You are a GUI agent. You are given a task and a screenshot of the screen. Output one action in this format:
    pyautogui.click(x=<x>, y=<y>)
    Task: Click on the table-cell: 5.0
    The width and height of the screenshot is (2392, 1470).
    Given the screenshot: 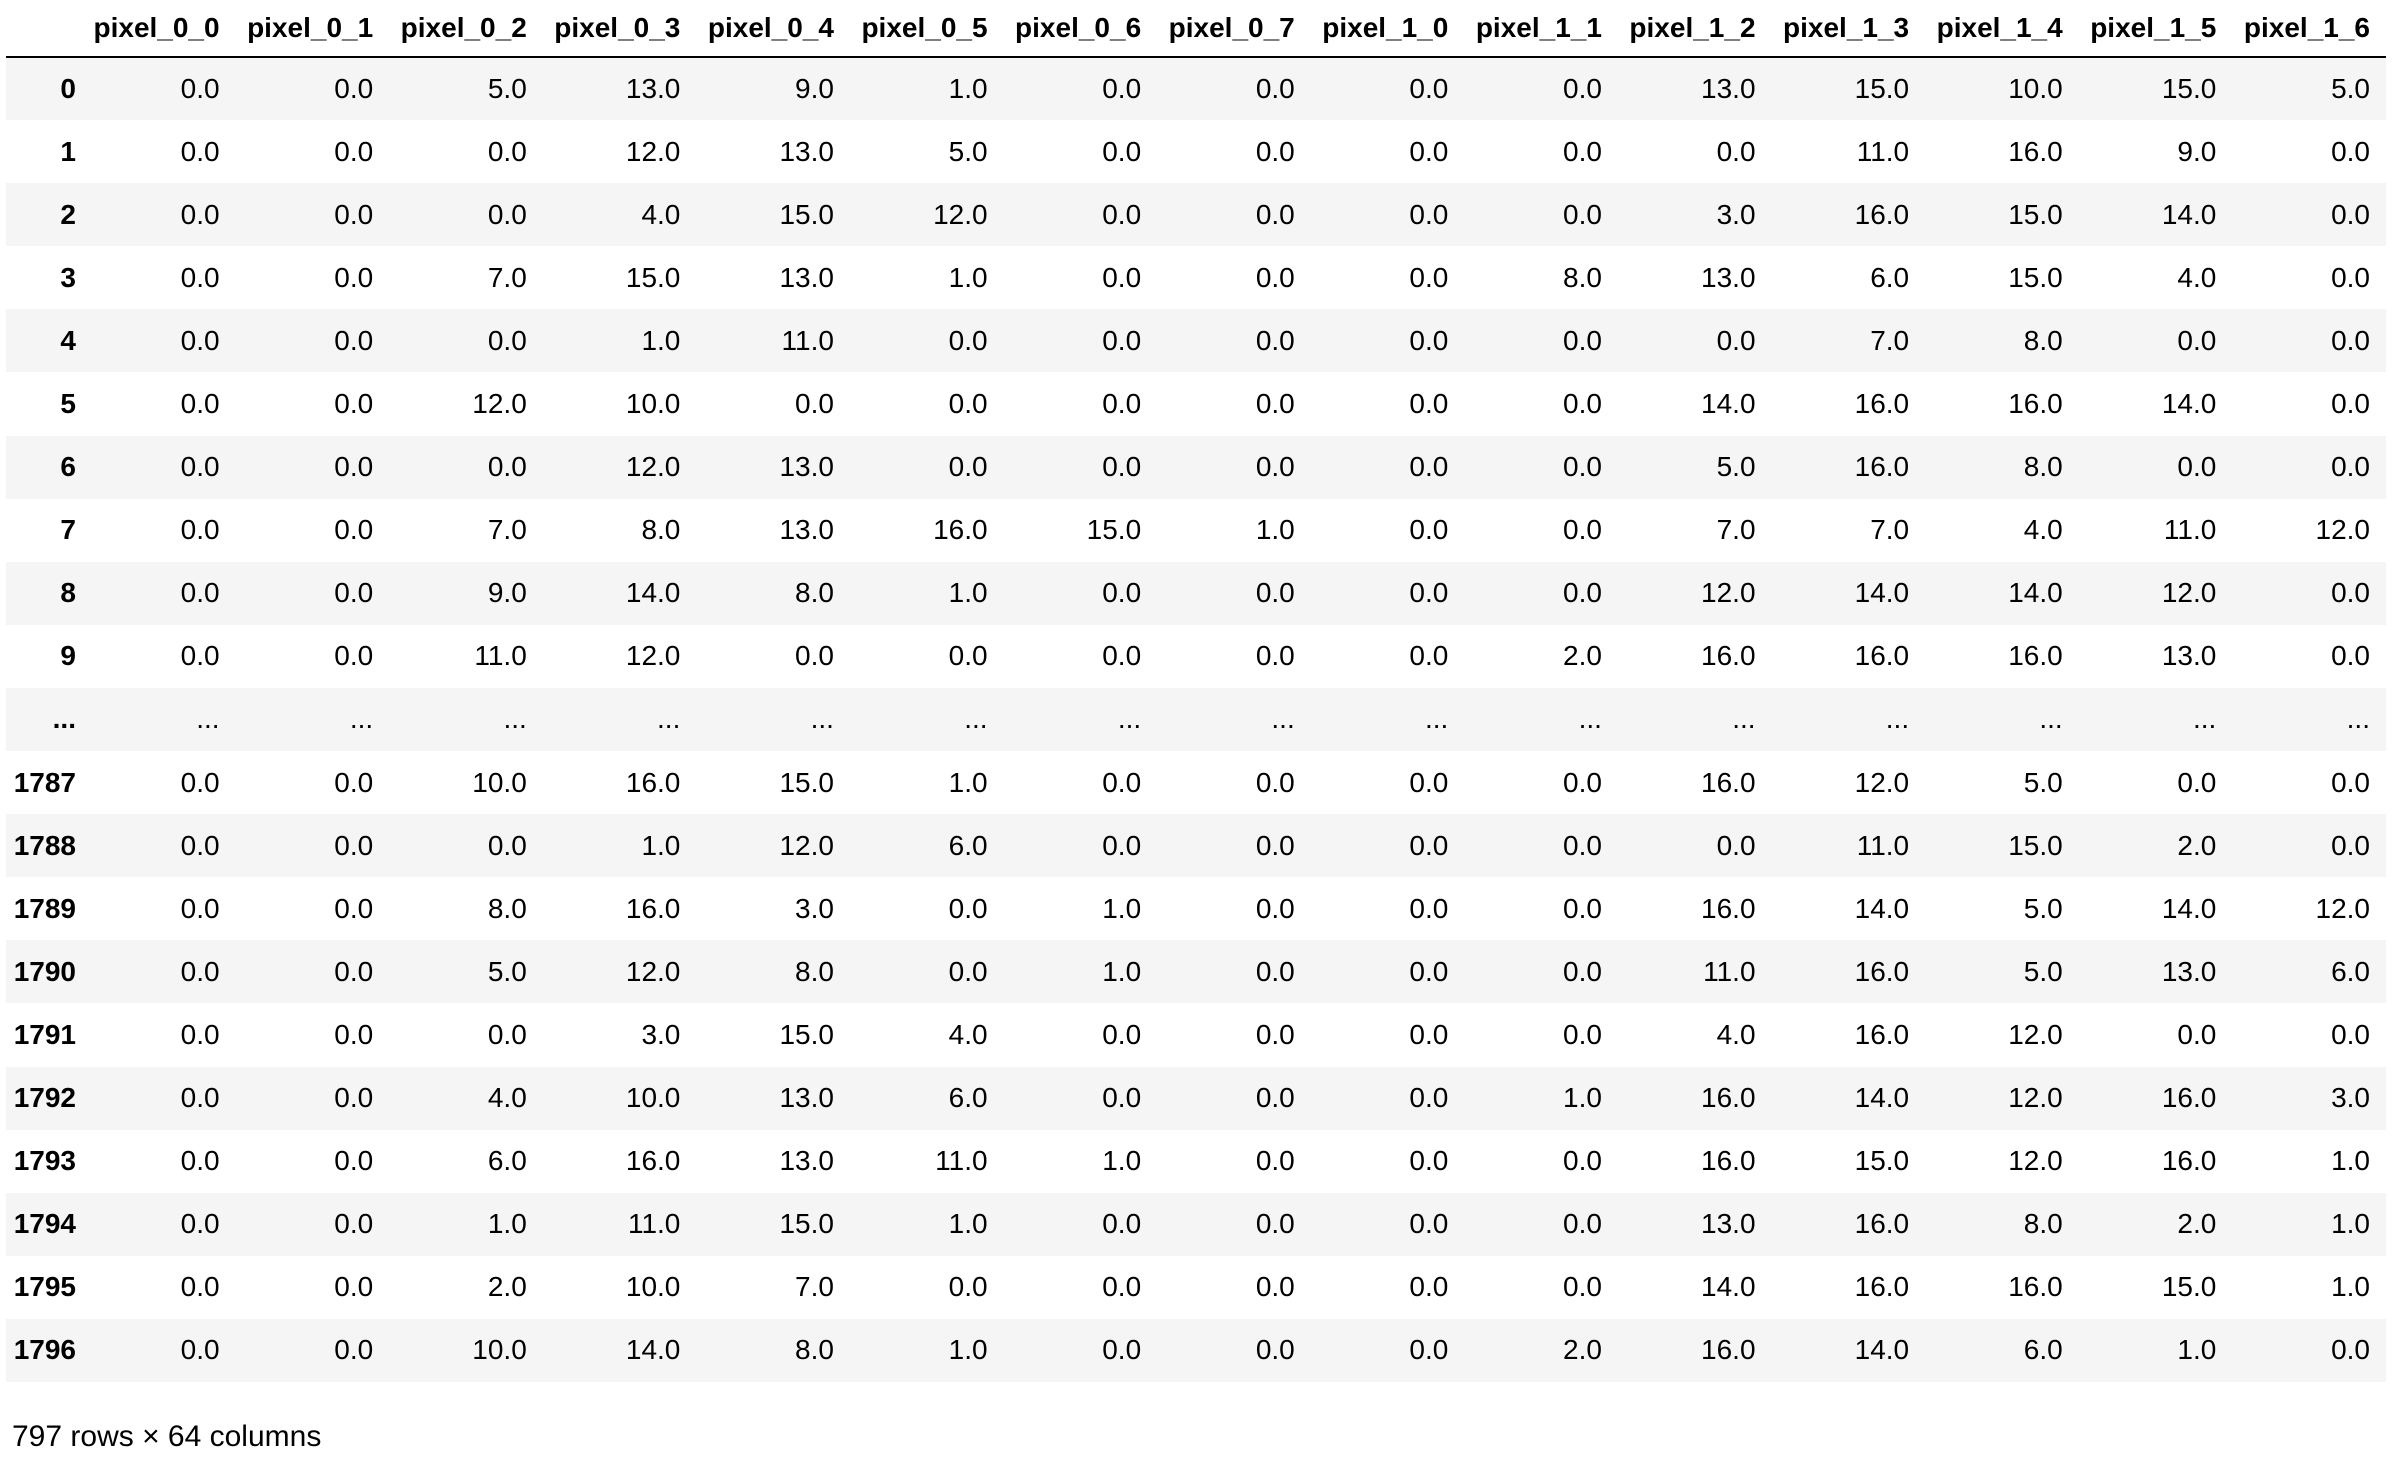 What is the action you would take?
    pyautogui.click(x=2043, y=908)
    